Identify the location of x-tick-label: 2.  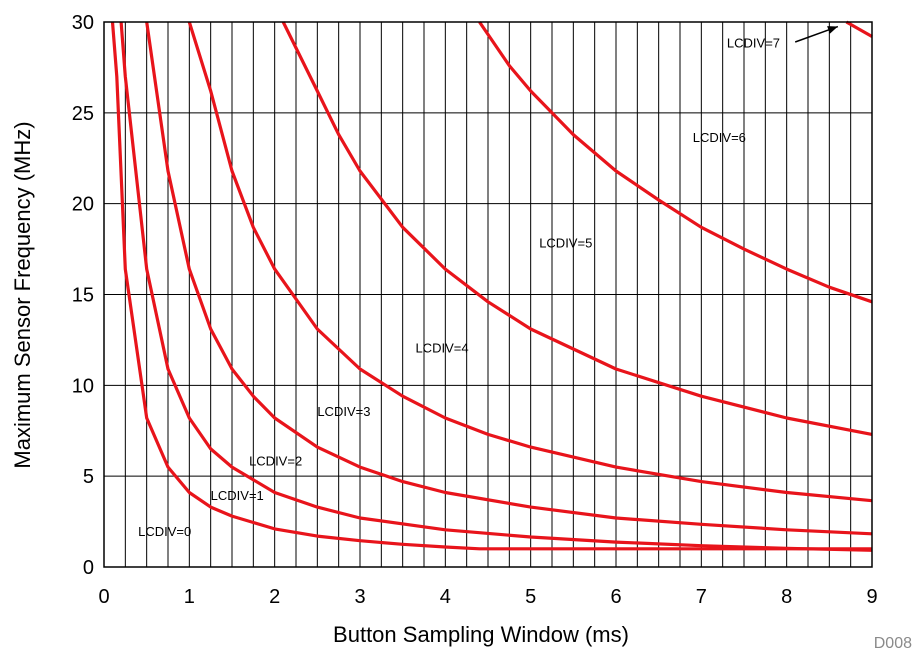
(274, 597).